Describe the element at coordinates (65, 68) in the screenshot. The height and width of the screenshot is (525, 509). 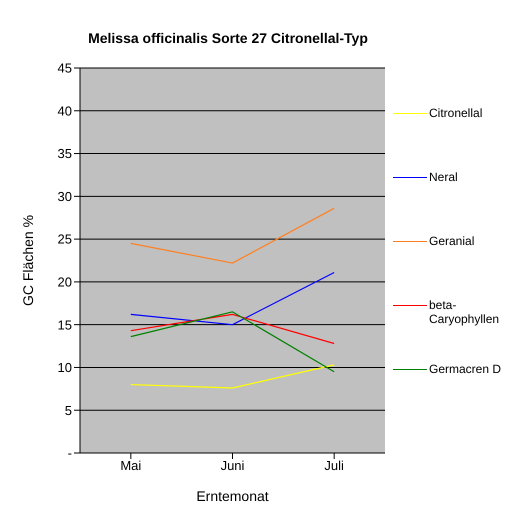
I see `y-tick-label: 45` at that location.